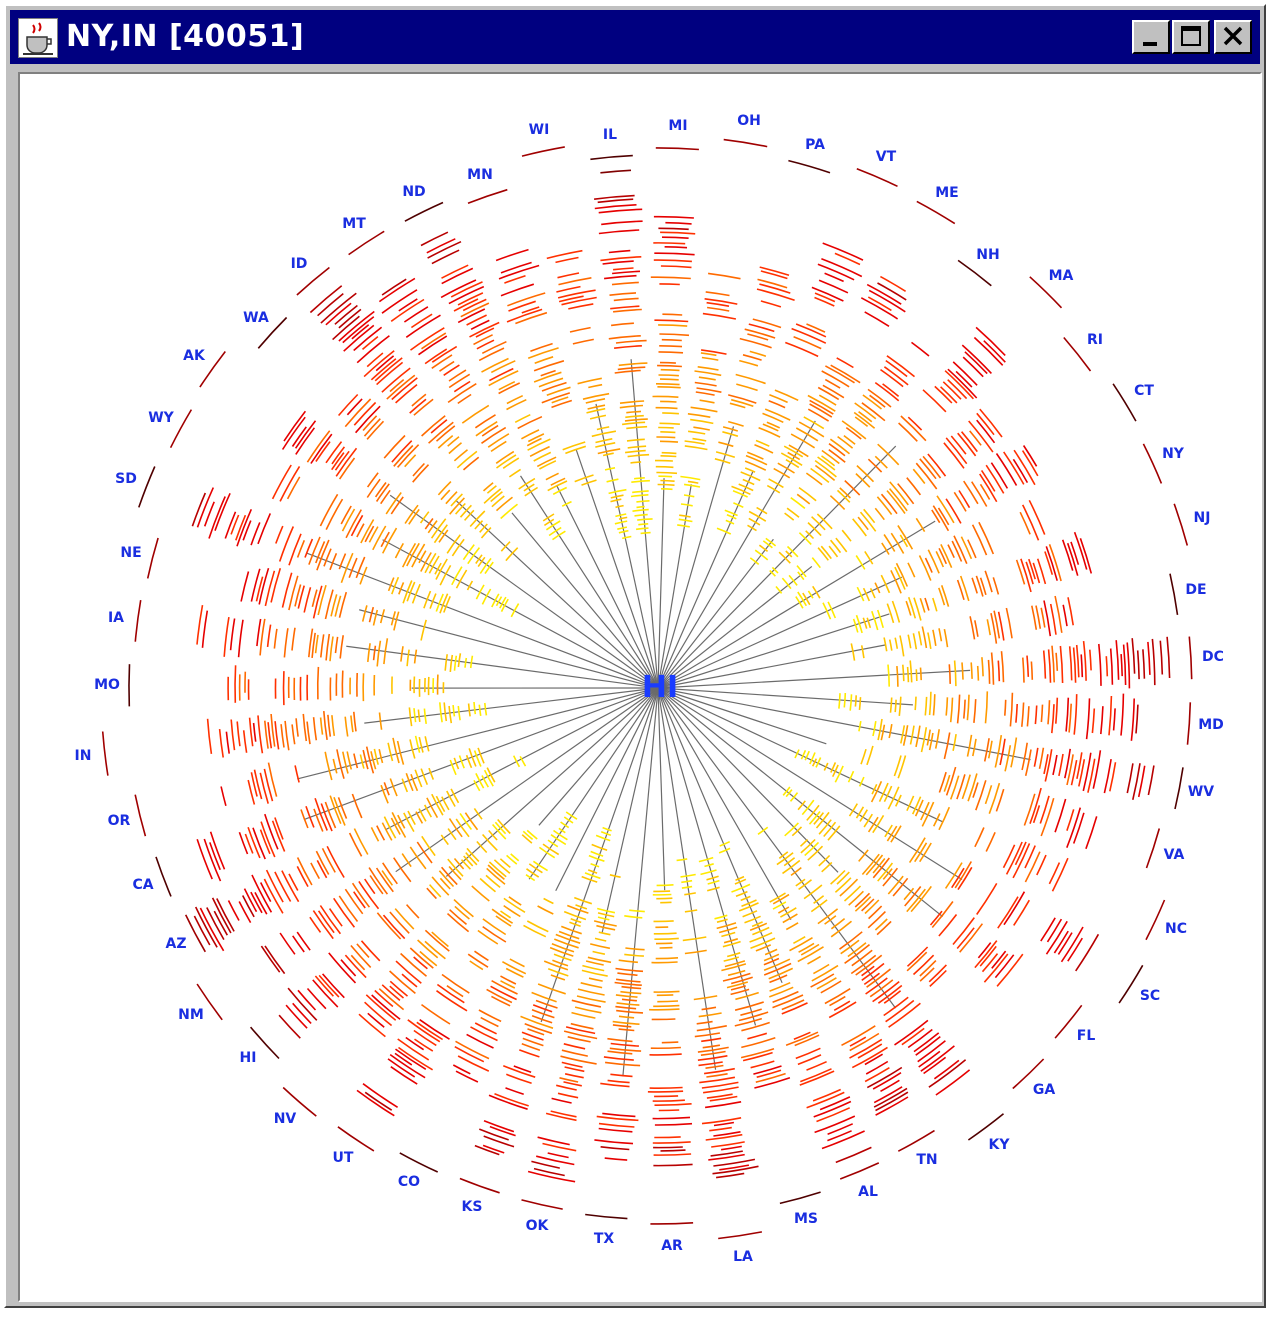 The image size is (1275, 1317). Describe the element at coordinates (1211, 725) in the screenshot. I see `state-label-md: MD` at that location.